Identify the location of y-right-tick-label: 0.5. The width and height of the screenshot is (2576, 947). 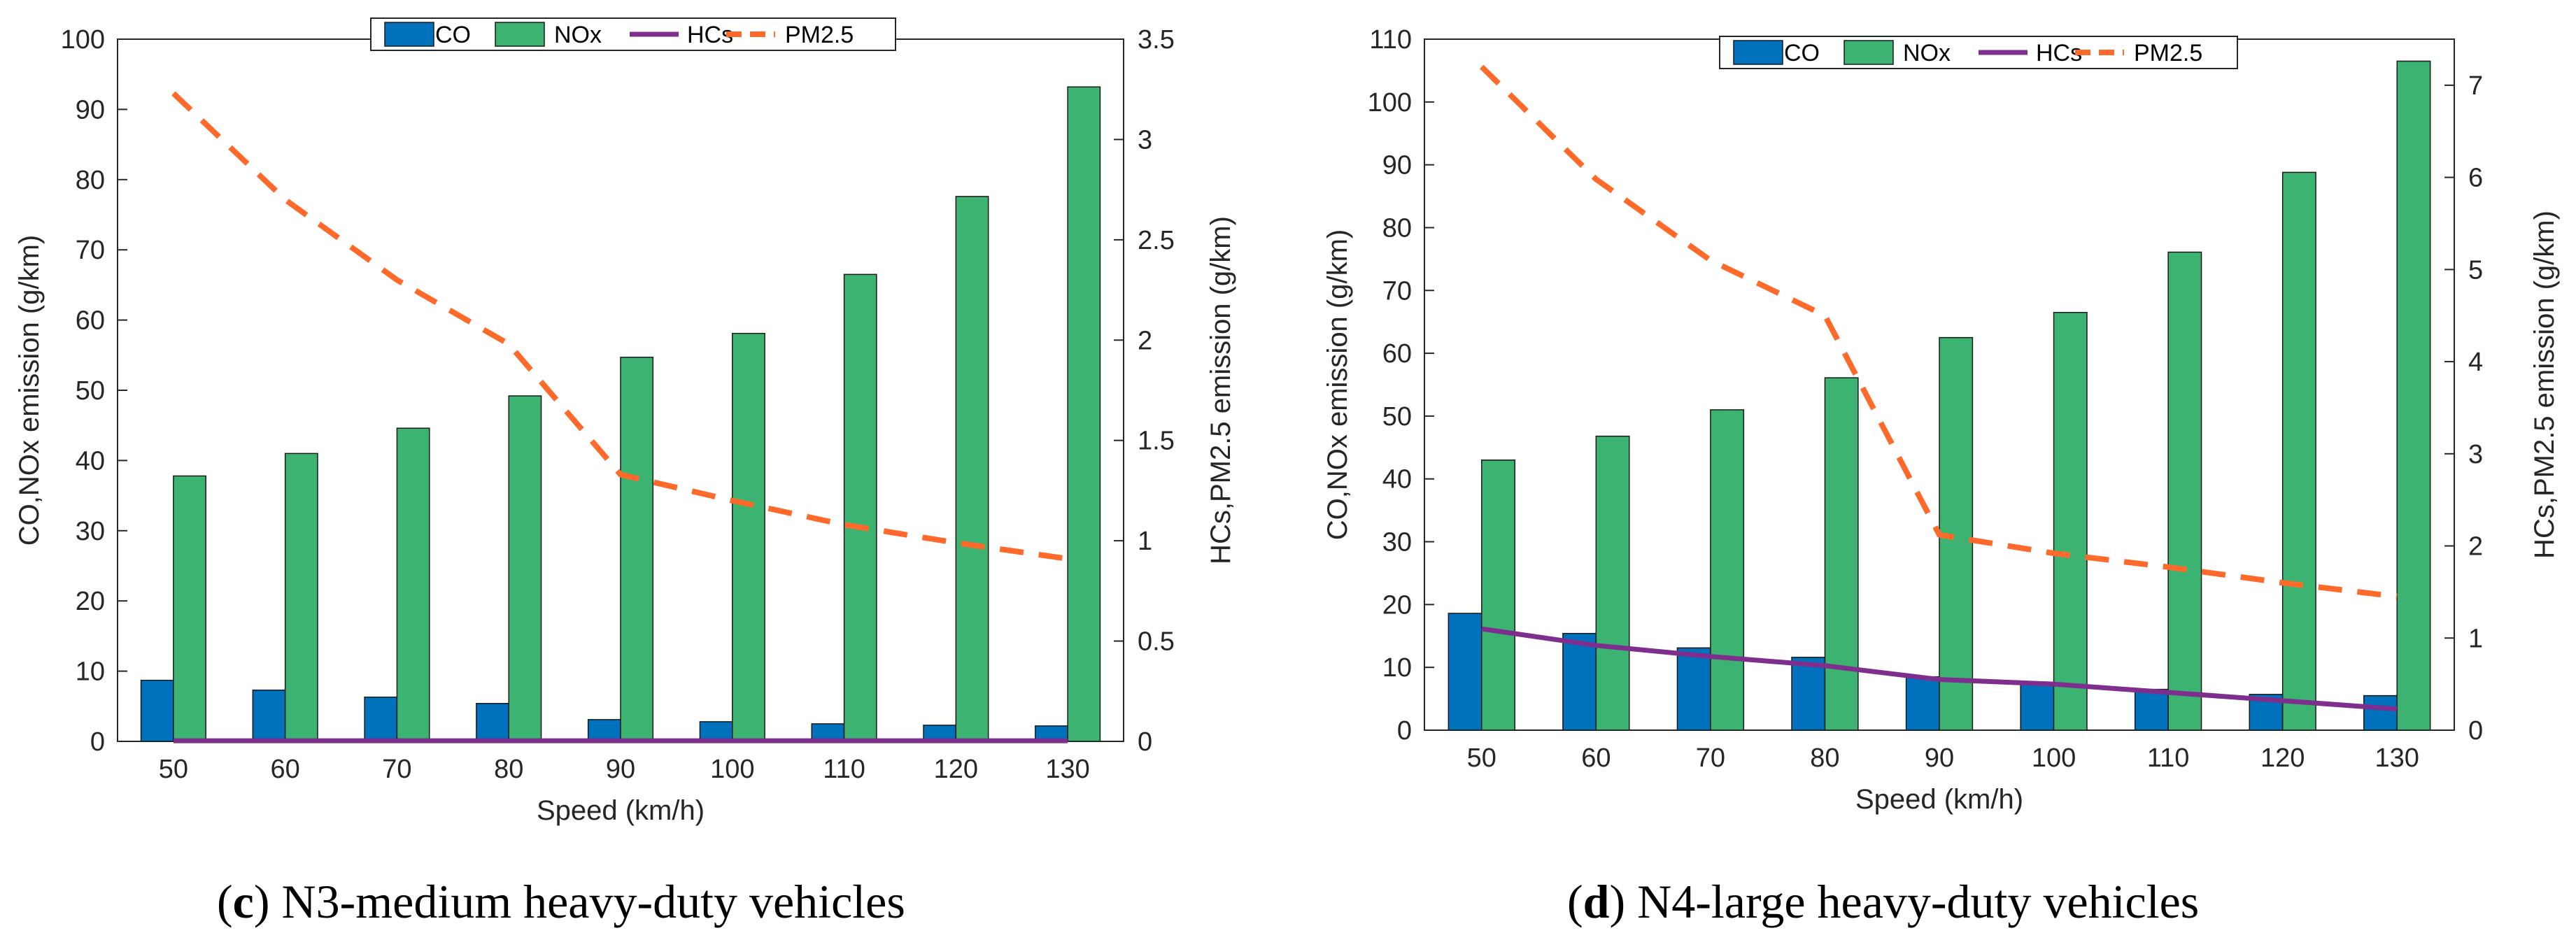
(1156, 642).